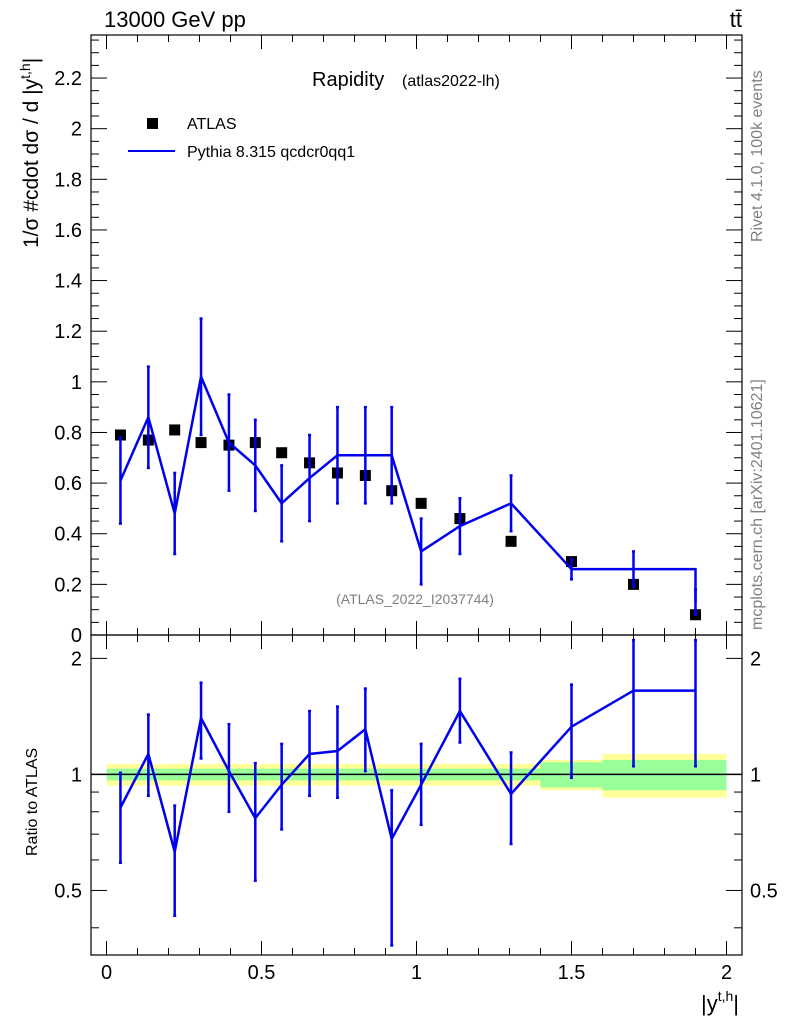  What do you see at coordinates (726, 973) in the screenshot?
I see `x-tick-label: 2` at bounding box center [726, 973].